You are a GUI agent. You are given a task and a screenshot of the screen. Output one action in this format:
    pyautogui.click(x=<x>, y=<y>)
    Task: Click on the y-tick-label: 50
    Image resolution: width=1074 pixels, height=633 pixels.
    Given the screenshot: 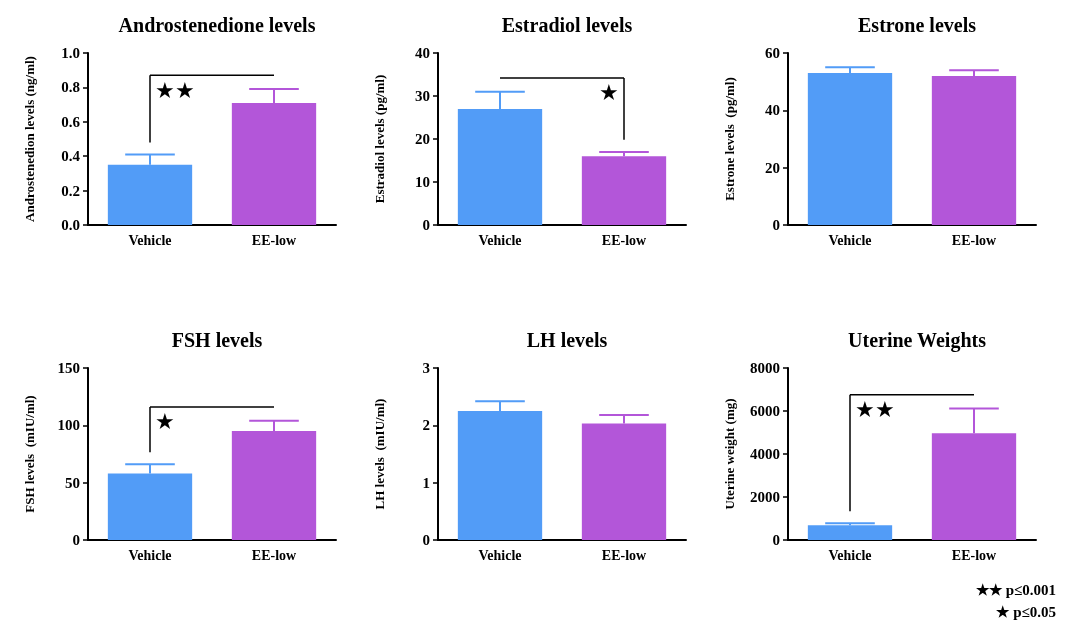 What is the action you would take?
    pyautogui.click(x=72, y=482)
    